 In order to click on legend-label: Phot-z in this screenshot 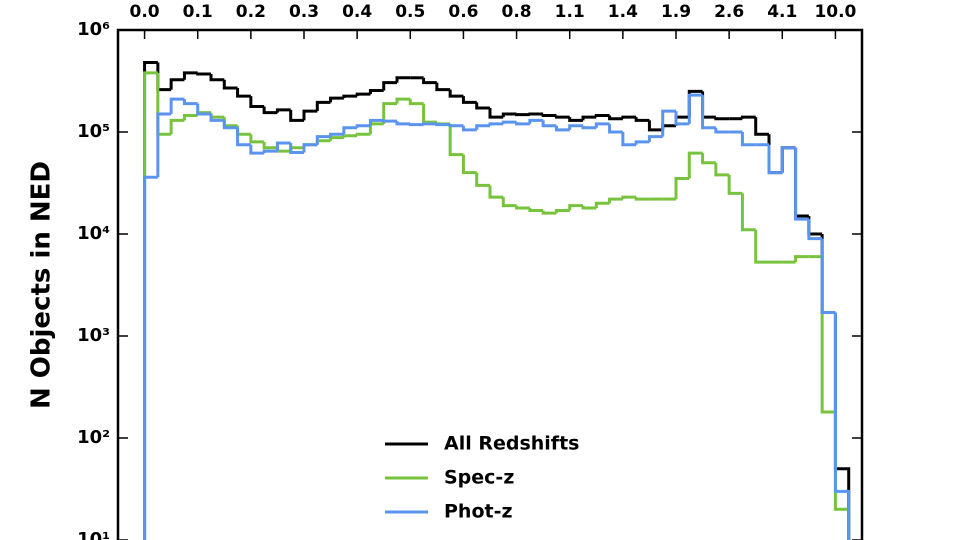, I will do `click(478, 512)`.